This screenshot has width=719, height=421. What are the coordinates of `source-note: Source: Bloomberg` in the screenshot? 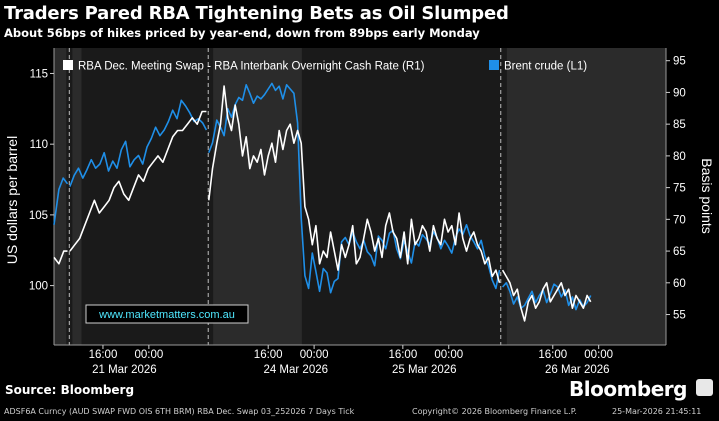 It's located at (70, 390).